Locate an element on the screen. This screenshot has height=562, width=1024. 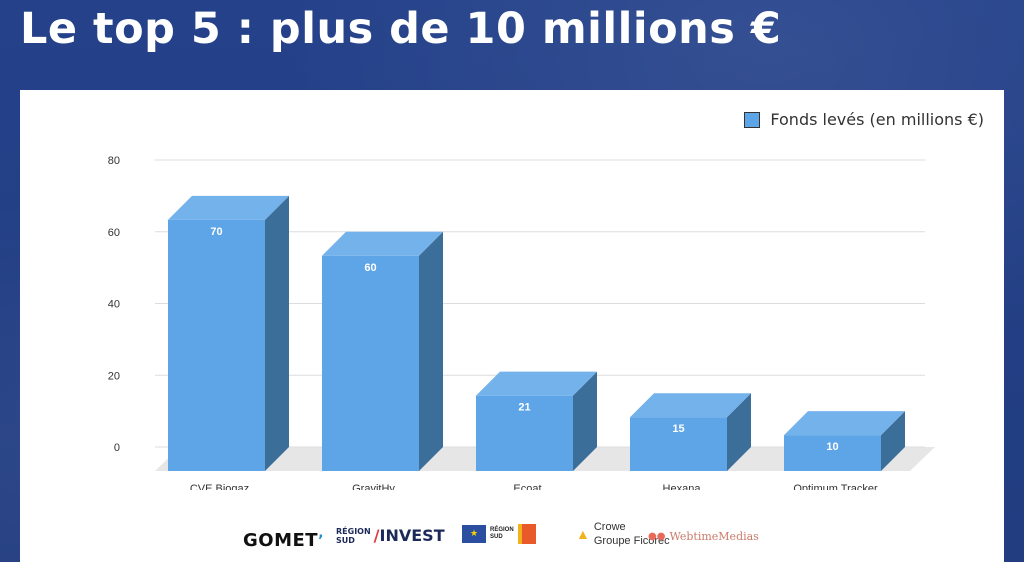
legend: Fonds levés (en millions €) is located at coordinates (864, 119).